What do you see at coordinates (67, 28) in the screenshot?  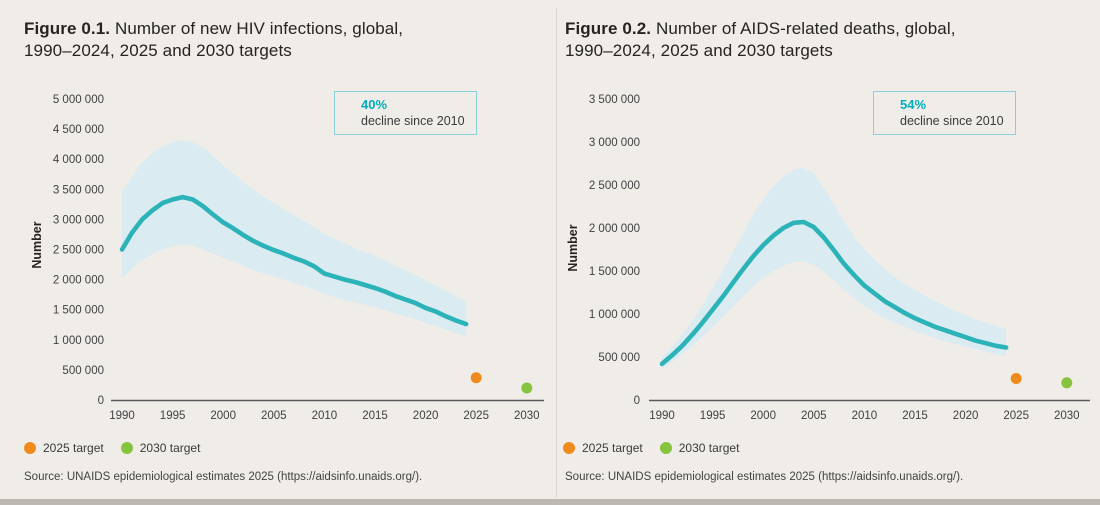 I see `figure-number: Figure 0.1.` at bounding box center [67, 28].